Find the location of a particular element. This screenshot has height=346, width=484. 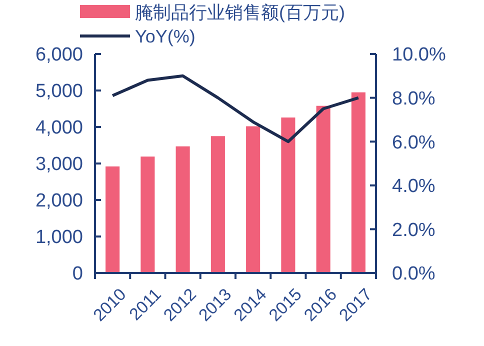

legend-label: YoY(%) is located at coordinates (165, 36).